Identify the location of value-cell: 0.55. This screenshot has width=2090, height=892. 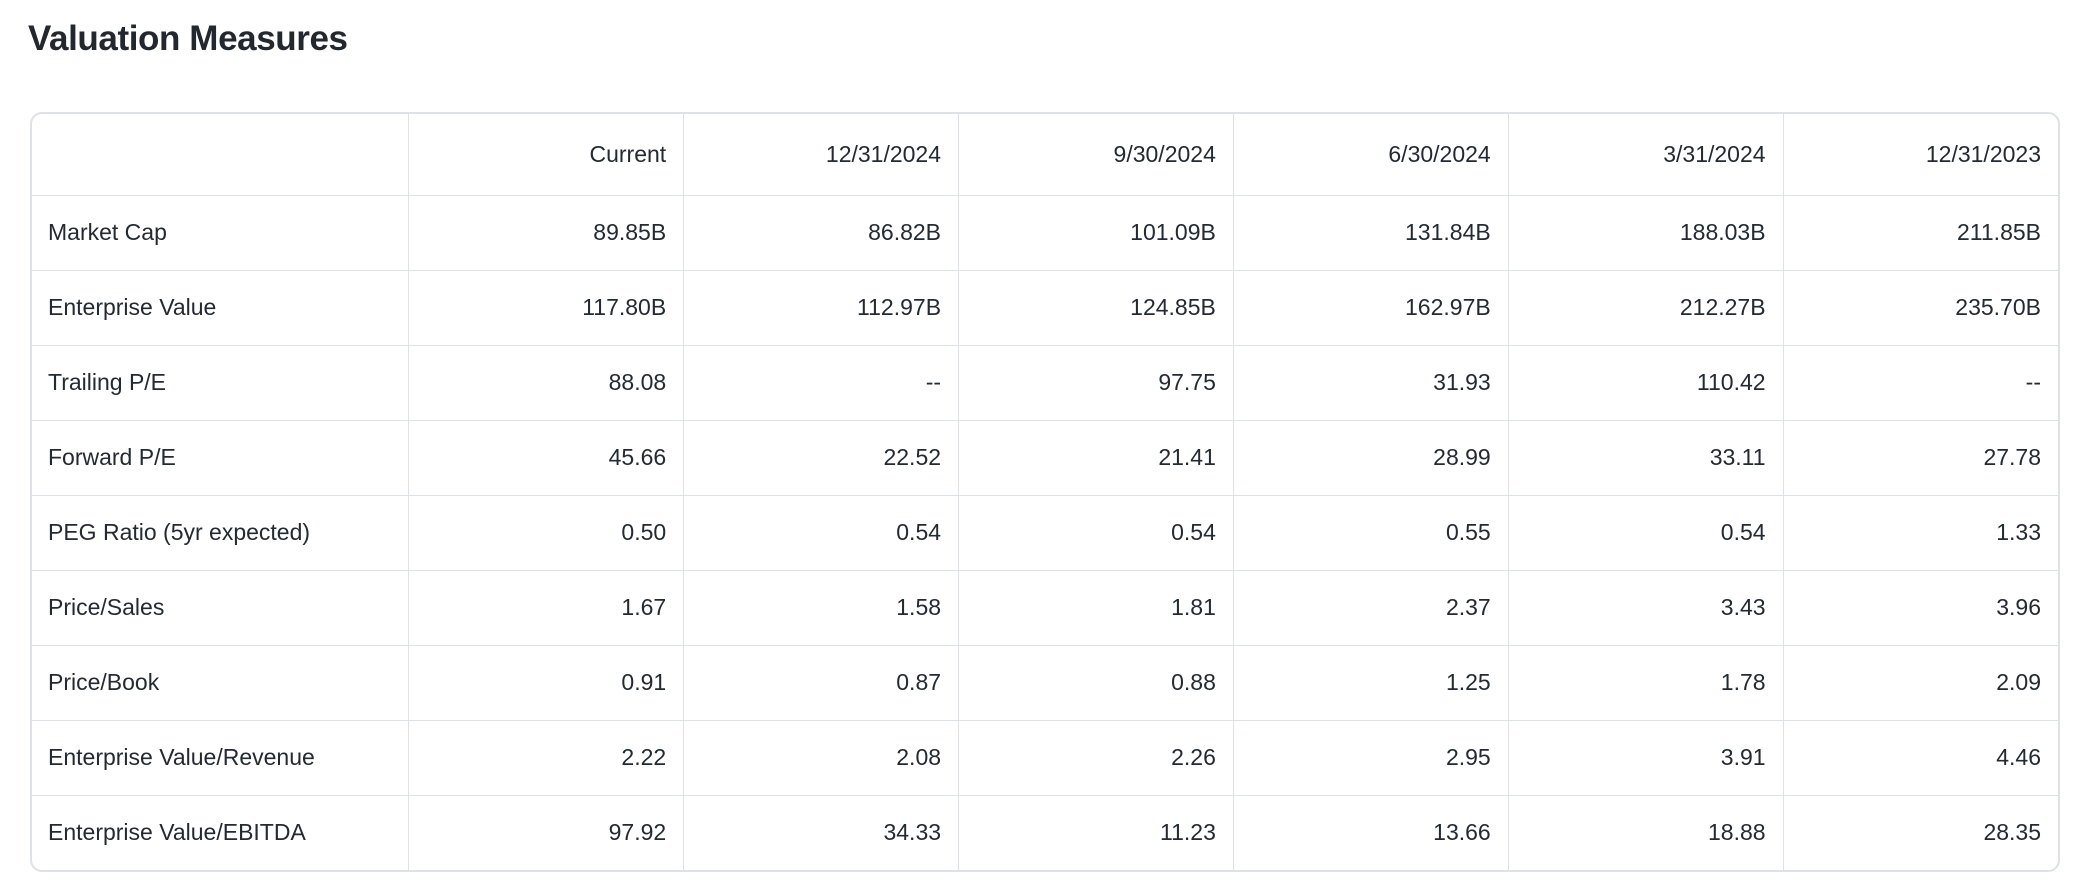
(1370, 532).